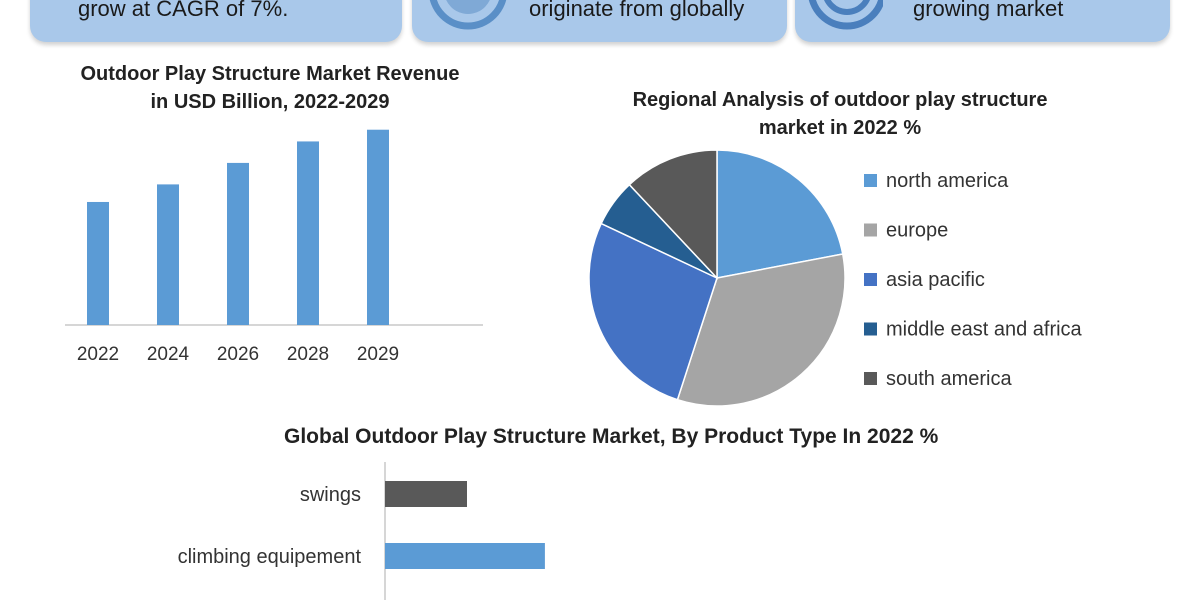 This screenshot has width=1200, height=600. What do you see at coordinates (270, 557) in the screenshot?
I see `category-label: climbing equipement` at bounding box center [270, 557].